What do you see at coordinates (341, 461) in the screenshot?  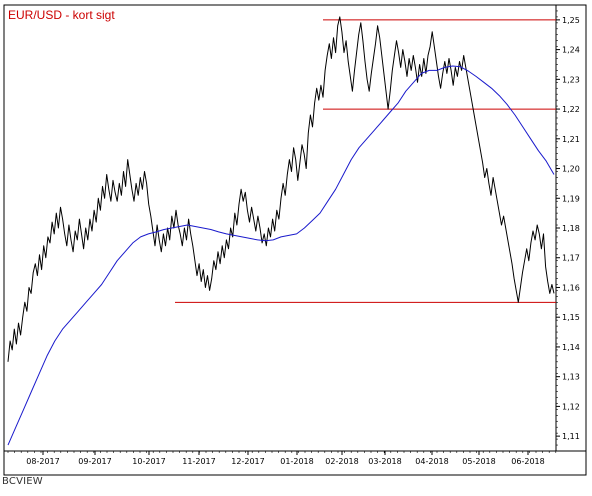 I see `x-tick-label: 02-2018` at bounding box center [341, 461].